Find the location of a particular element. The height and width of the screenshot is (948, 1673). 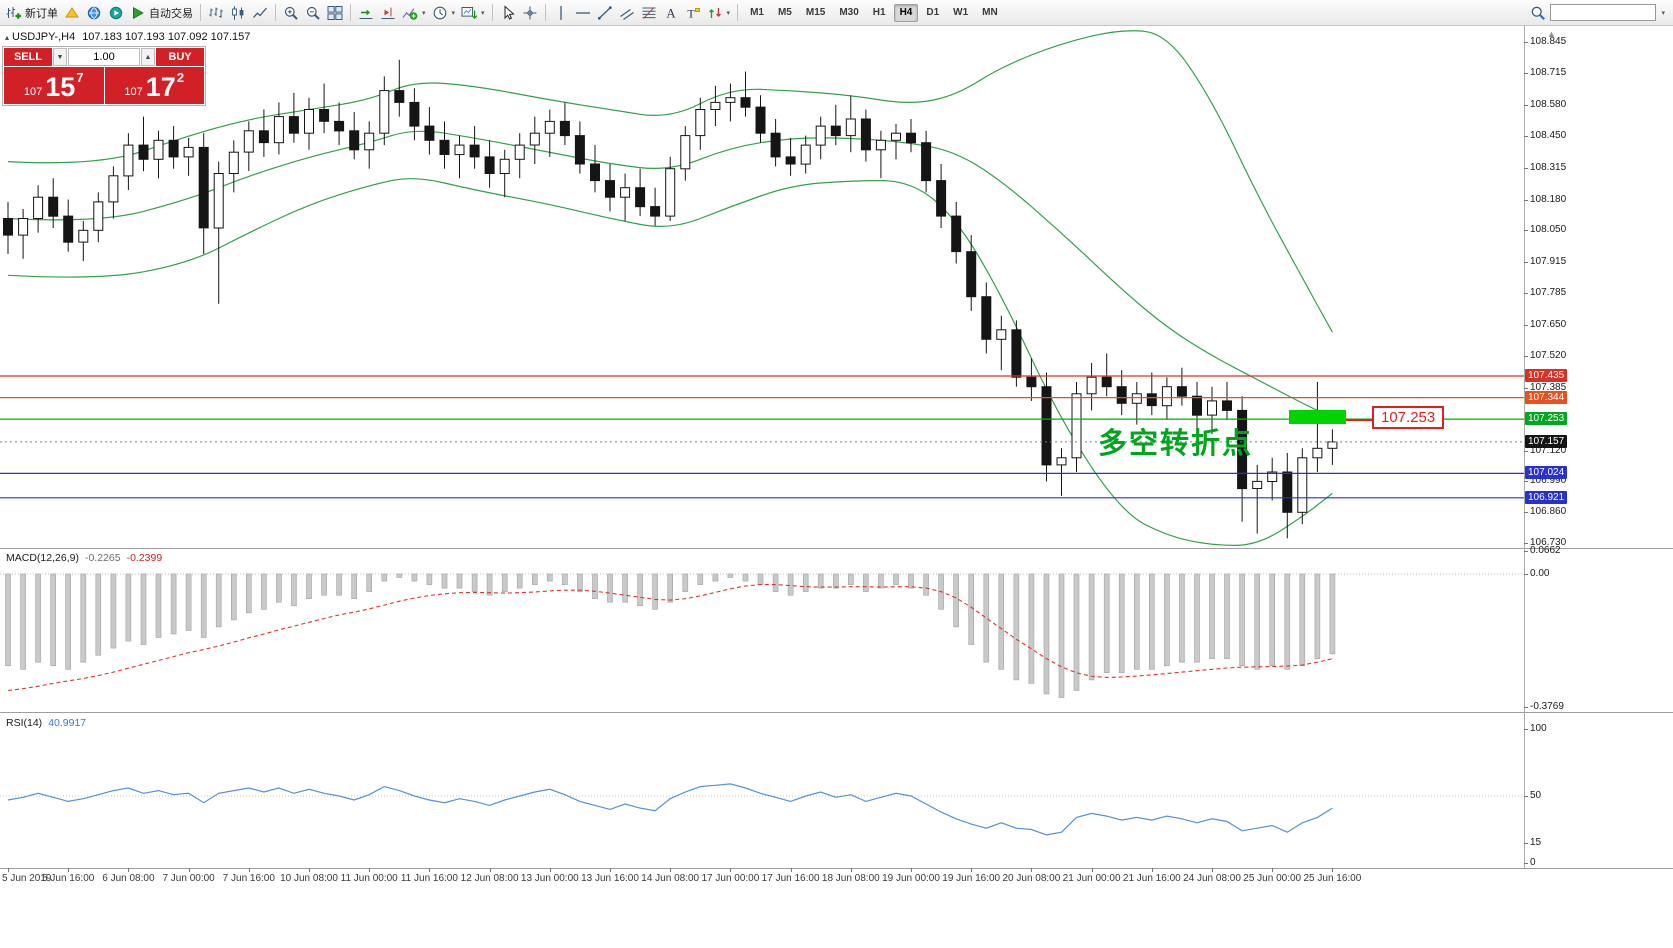

template-icon is located at coordinates (469, 12).